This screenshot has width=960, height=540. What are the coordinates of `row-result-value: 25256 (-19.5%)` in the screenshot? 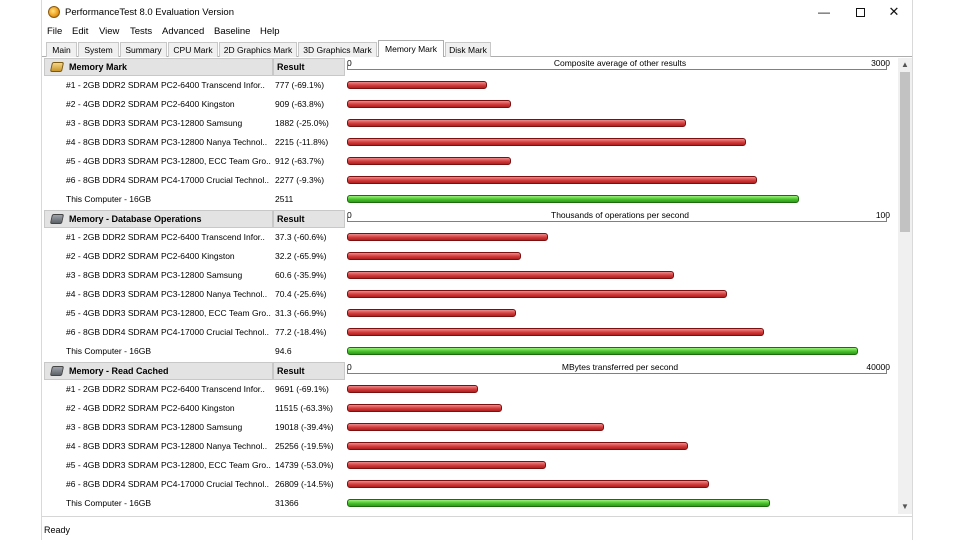 It's located at (304, 446).